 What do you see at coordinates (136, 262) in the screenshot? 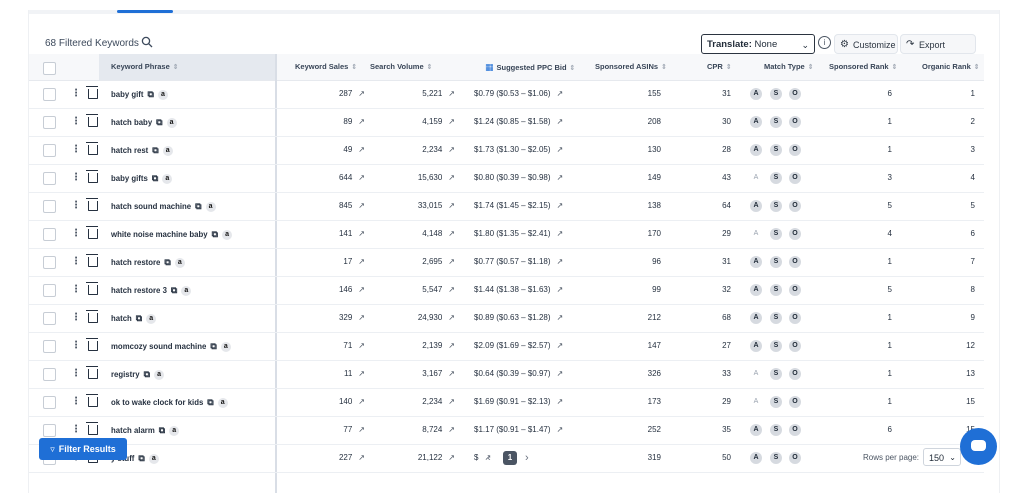
I see `keyword-text: hatch restore` at bounding box center [136, 262].